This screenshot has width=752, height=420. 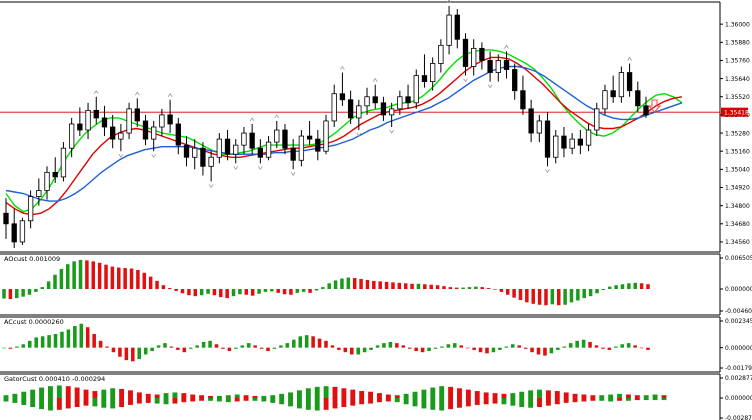 What do you see at coordinates (293, 174) in the screenshot?
I see `fractal-down-icon` at bounding box center [293, 174].